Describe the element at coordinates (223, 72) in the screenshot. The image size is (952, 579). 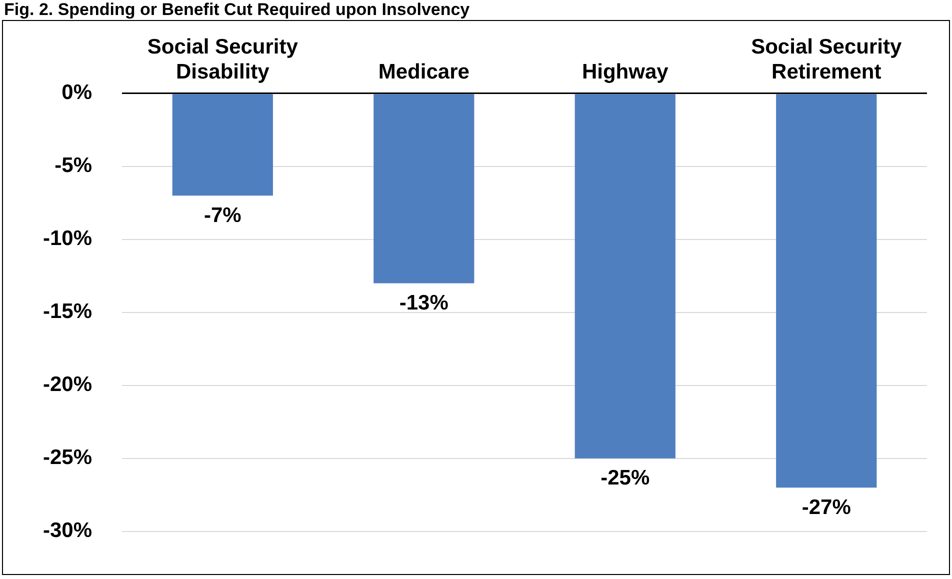
I see `category-label: Disability` at that location.